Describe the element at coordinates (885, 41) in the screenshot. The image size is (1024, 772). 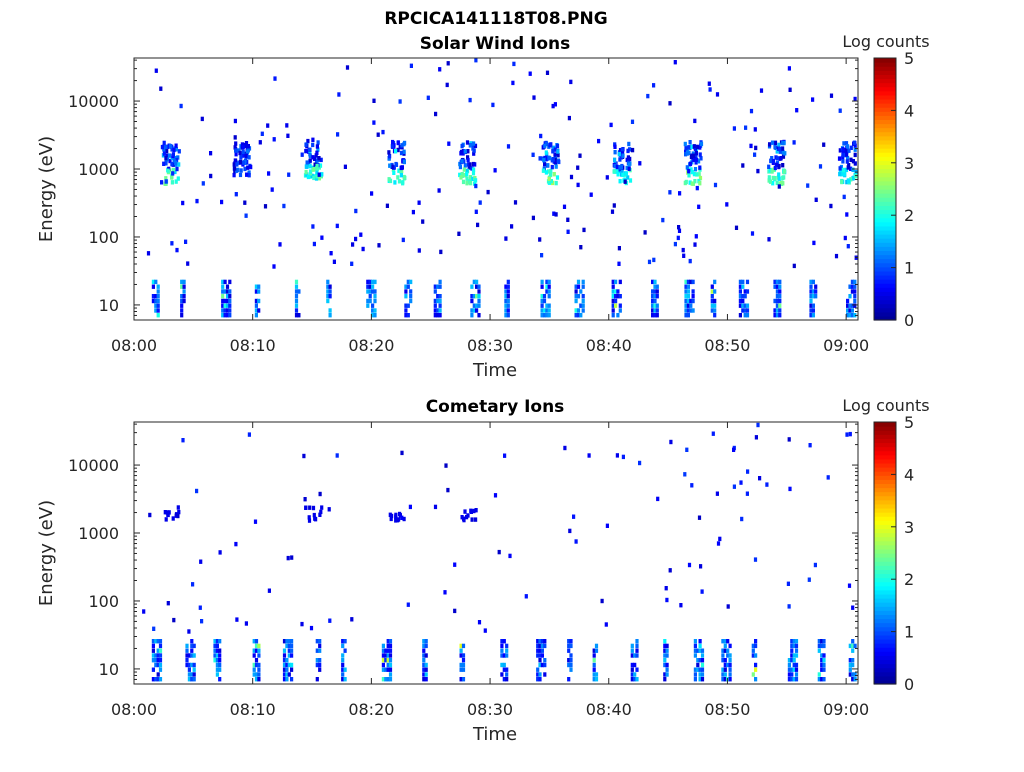
I see `colorbar-label-solar-wind: Log counts` at that location.